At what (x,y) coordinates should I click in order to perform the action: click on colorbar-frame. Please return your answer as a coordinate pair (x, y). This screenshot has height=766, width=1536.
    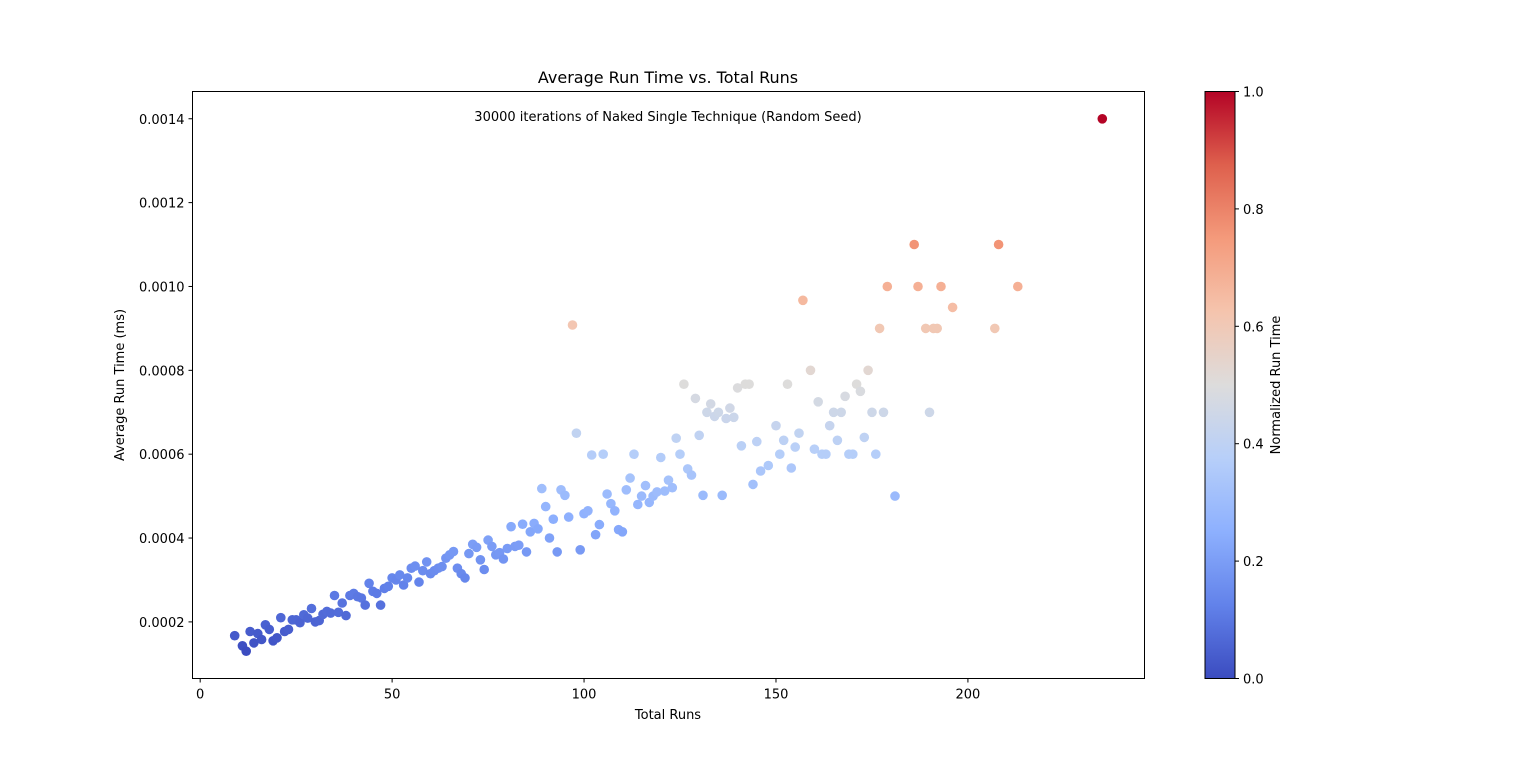
    Looking at the image, I should click on (1220, 385).